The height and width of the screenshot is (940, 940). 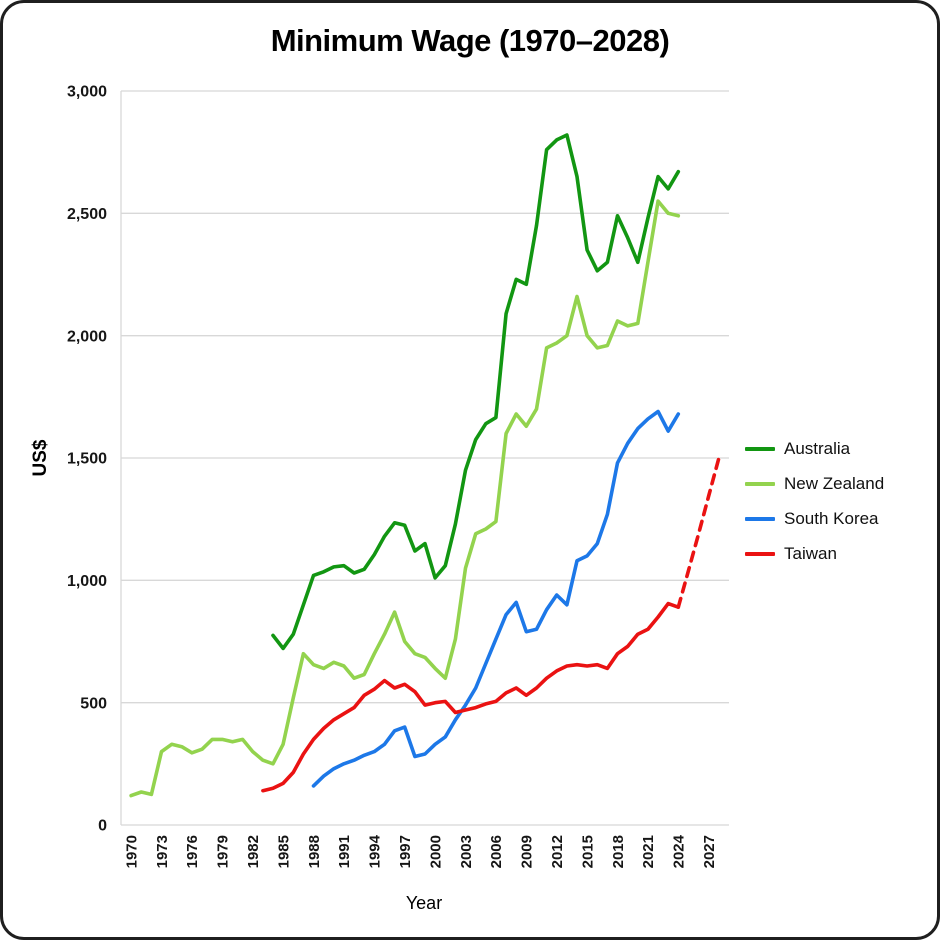 What do you see at coordinates (87, 459) in the screenshot?
I see `y-tick-label: 1,500` at bounding box center [87, 459].